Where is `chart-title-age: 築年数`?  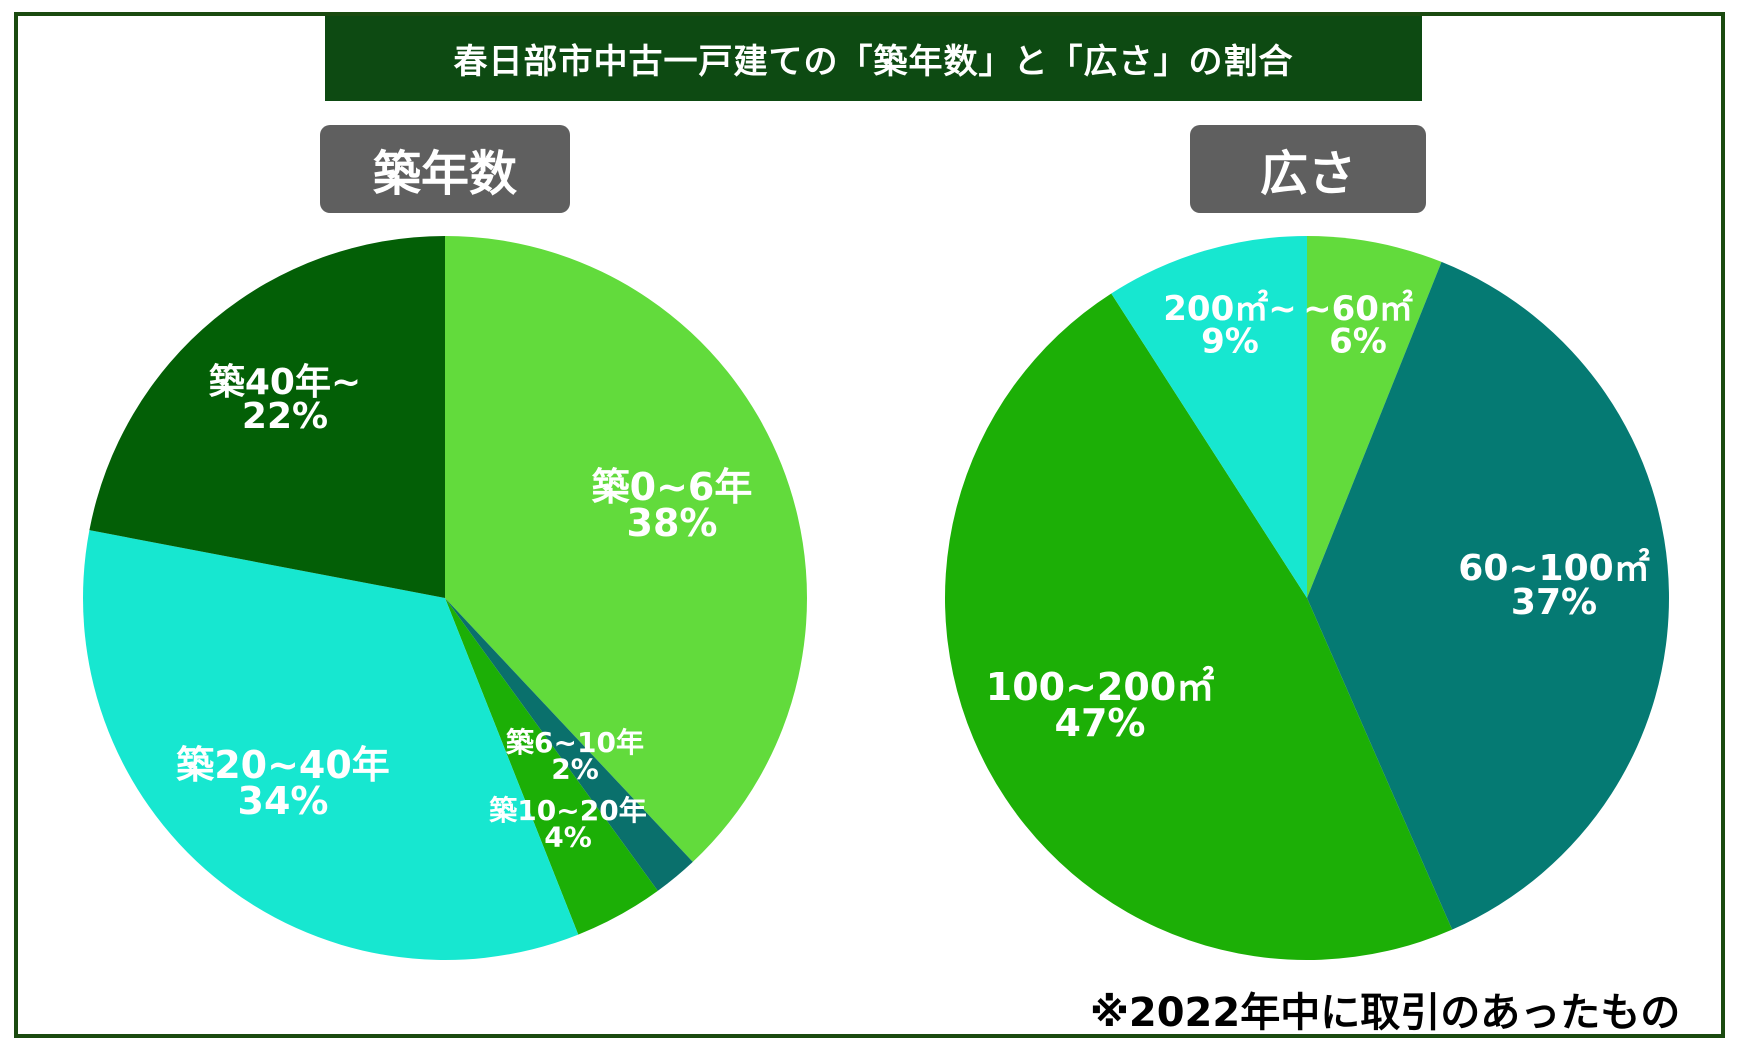 chart-title-age: 築年数 is located at coordinates (445, 169).